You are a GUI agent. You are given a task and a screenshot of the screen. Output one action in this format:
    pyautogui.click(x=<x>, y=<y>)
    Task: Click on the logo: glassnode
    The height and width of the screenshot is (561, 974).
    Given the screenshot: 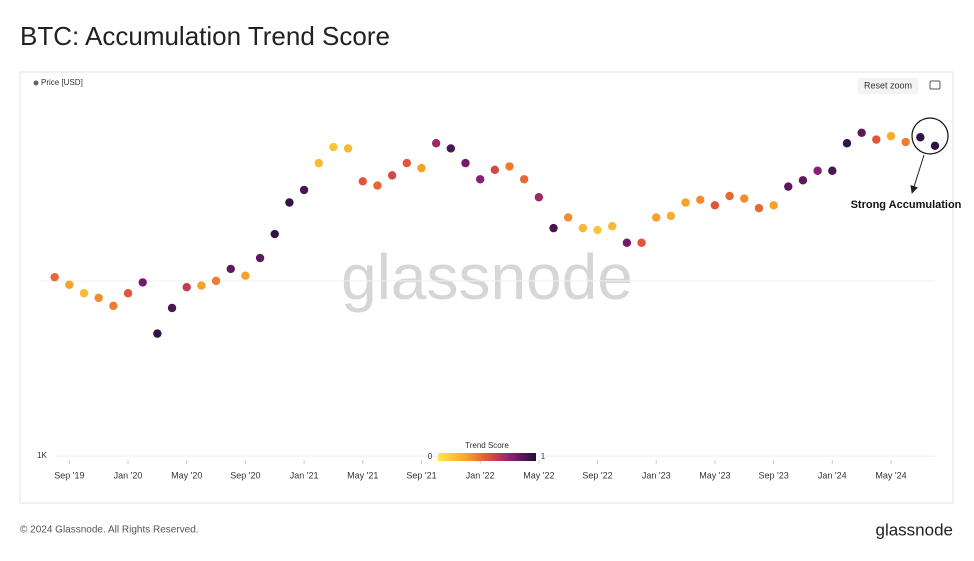 What is the action you would take?
    pyautogui.click(x=914, y=529)
    